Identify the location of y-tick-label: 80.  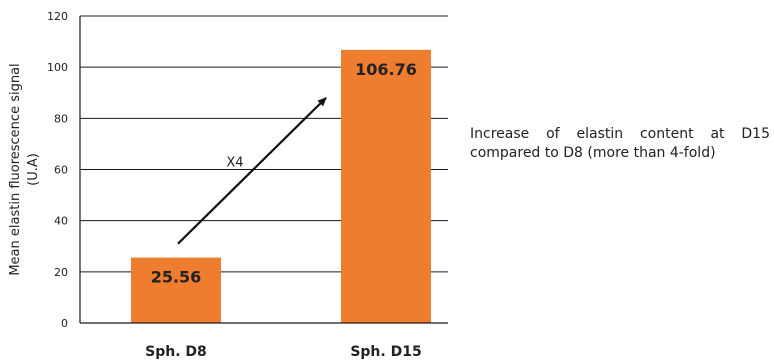
(61, 118).